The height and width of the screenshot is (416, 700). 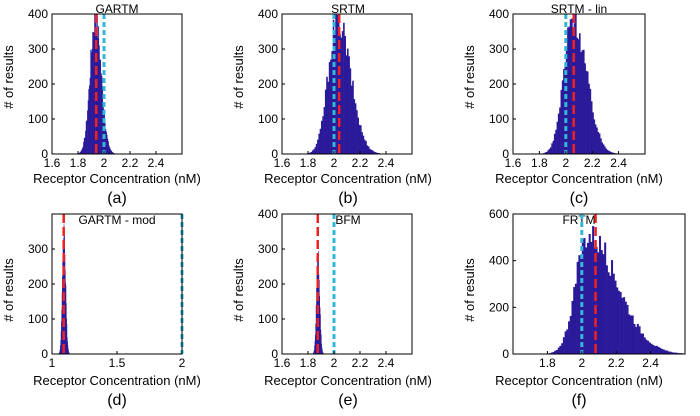 I want to click on histogram-bars, so click(x=96, y=84).